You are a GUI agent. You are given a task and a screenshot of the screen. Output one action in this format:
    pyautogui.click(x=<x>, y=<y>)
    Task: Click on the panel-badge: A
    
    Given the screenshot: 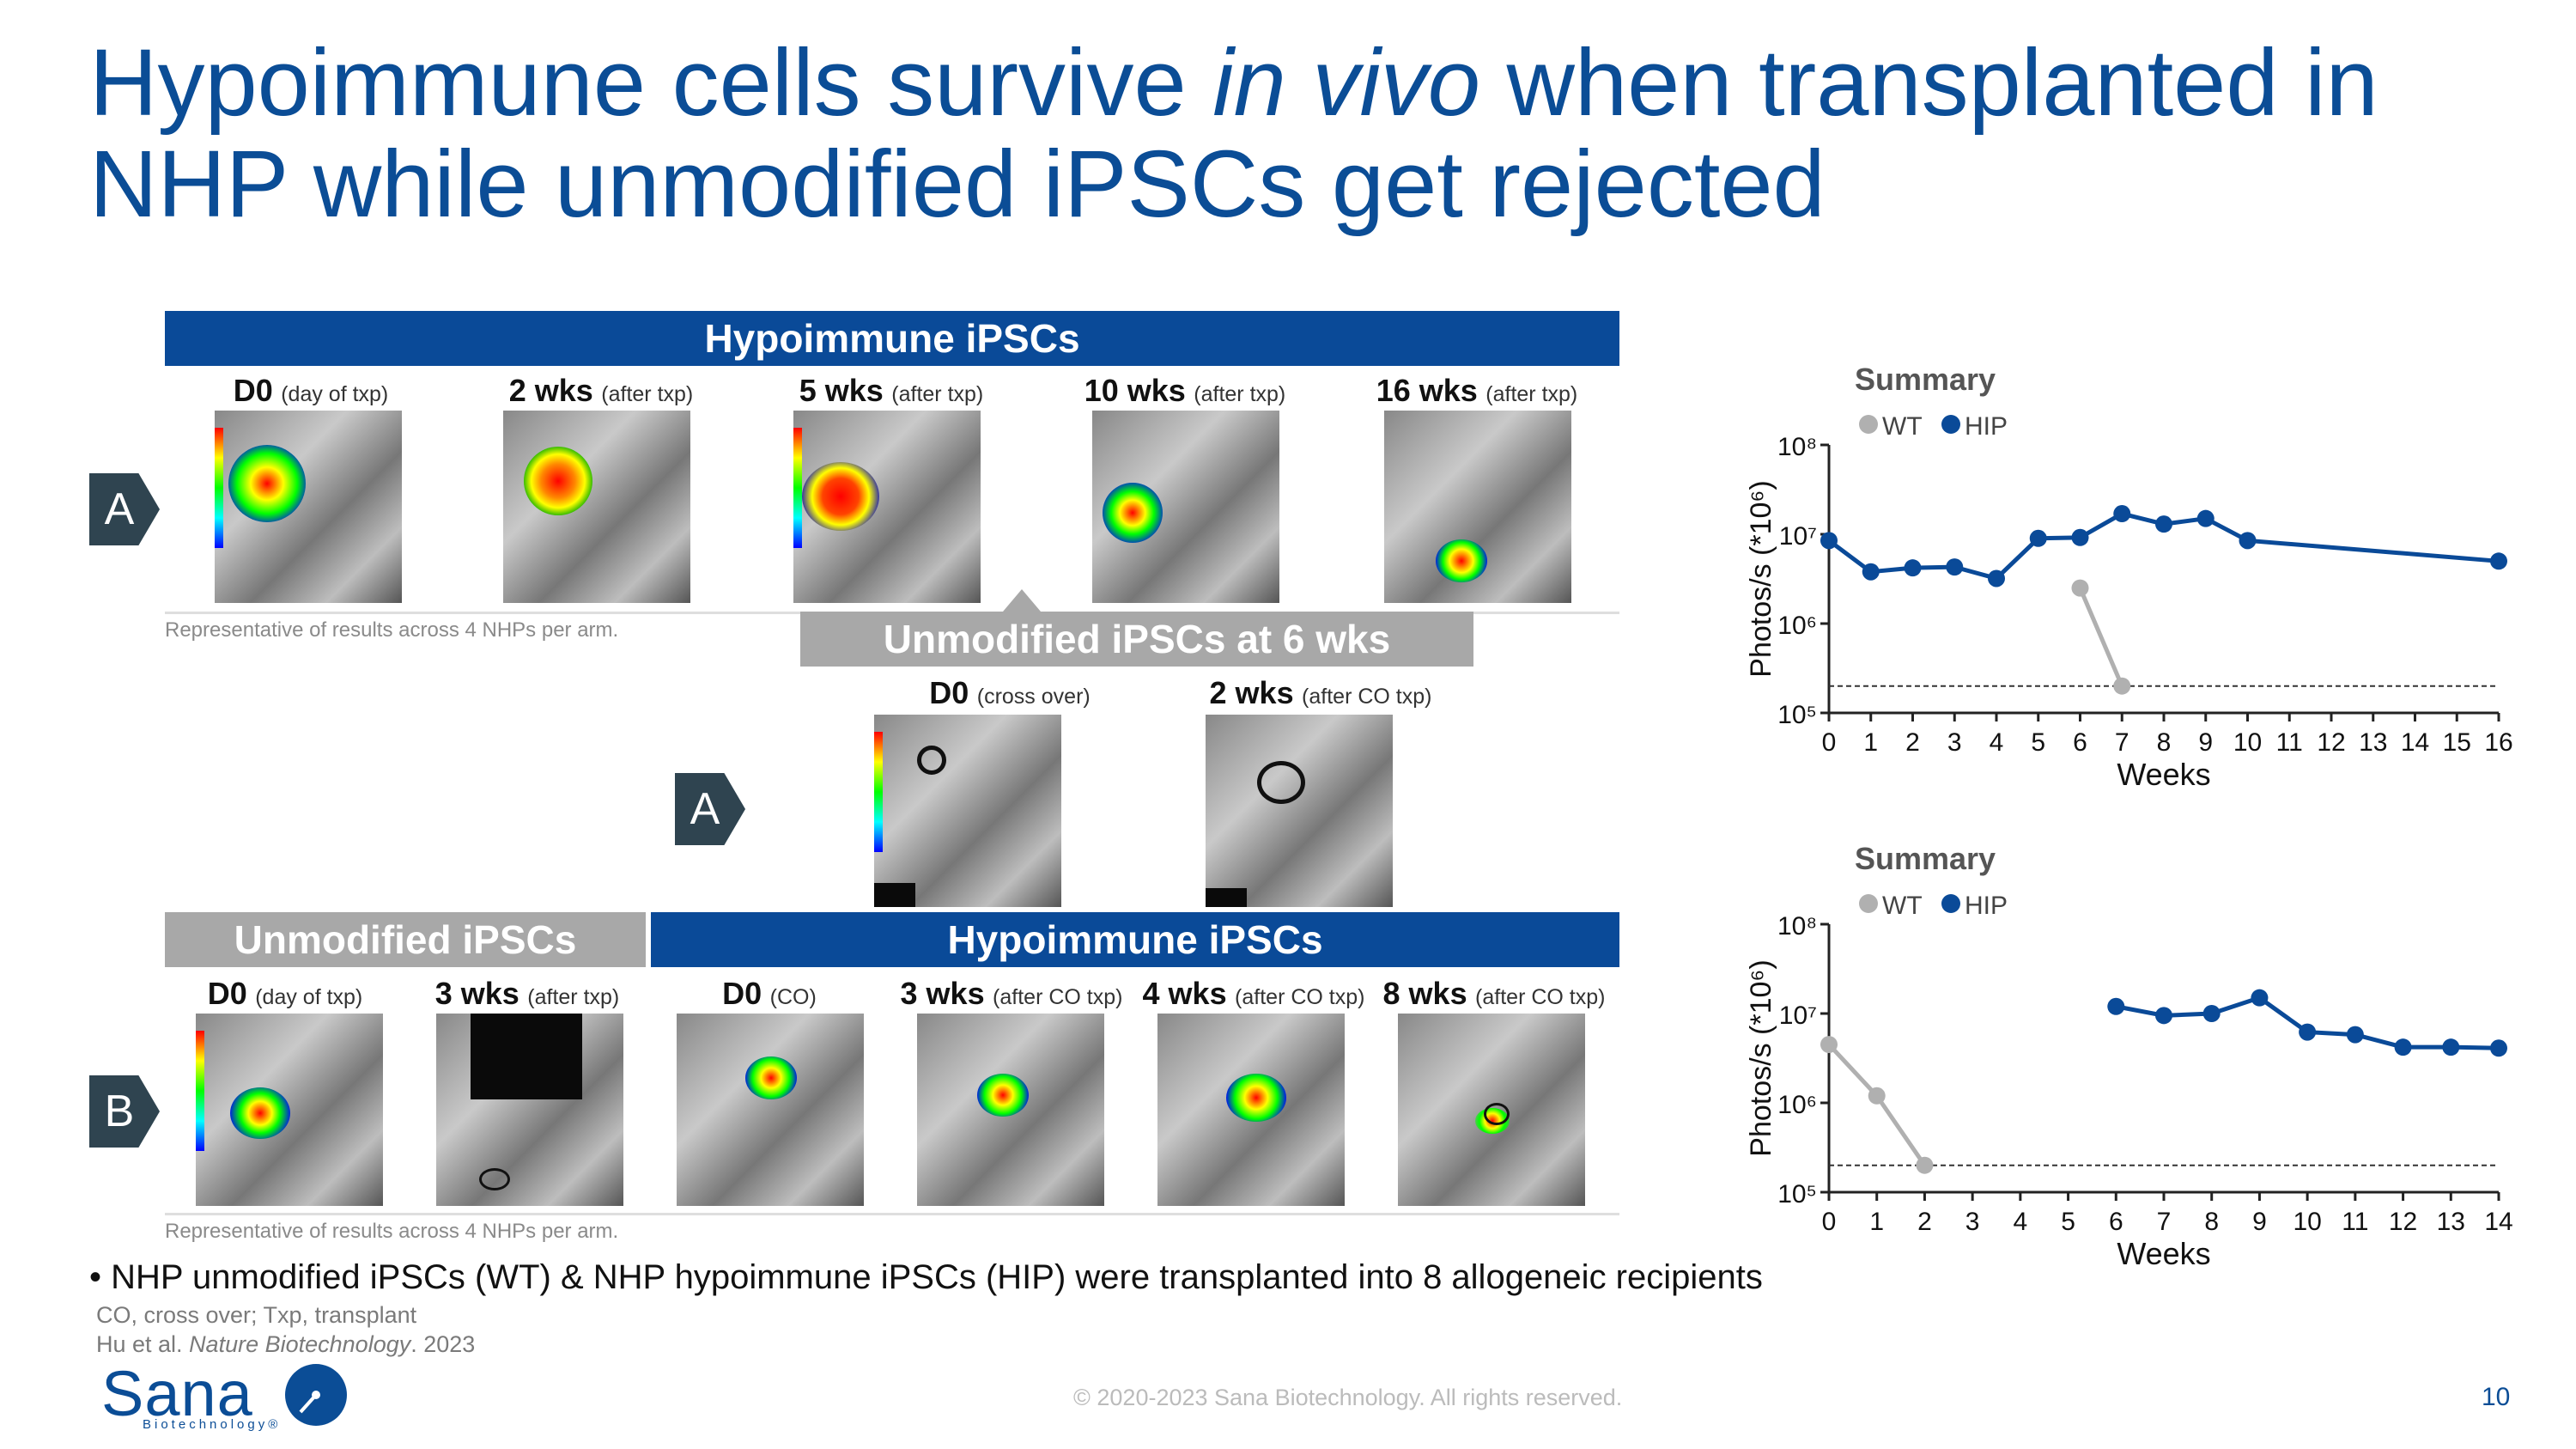 What is the action you would take?
    pyautogui.click(x=710, y=809)
    